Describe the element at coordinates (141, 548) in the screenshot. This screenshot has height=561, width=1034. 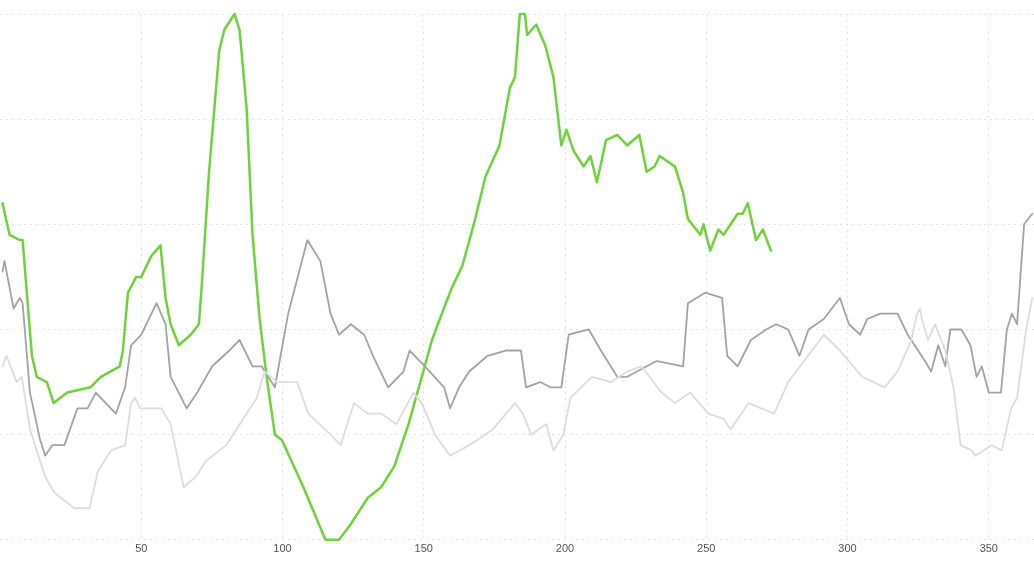
I see `x-tick-label: 50` at that location.